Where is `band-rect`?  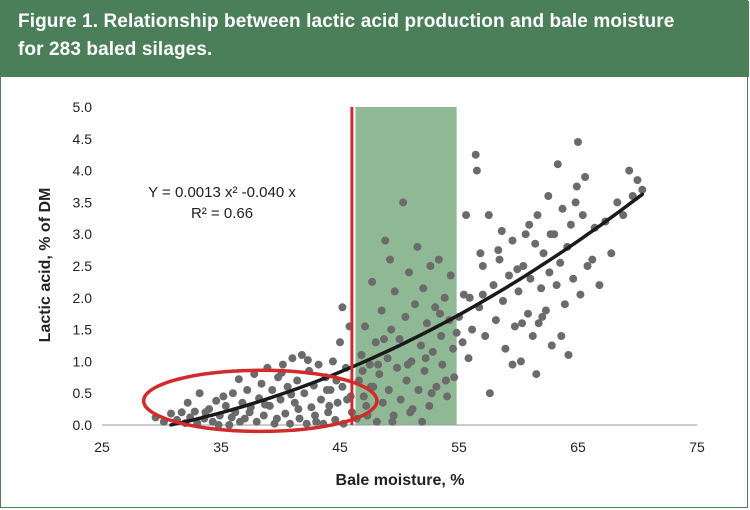
band-rect is located at coordinates (406, 266).